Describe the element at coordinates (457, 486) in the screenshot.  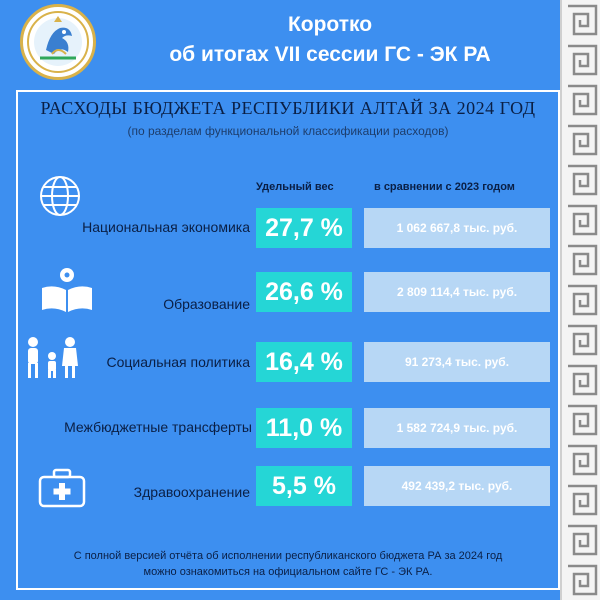
I see `compare-value-healthcare: 492 439,2 тыс. руб.` at that location.